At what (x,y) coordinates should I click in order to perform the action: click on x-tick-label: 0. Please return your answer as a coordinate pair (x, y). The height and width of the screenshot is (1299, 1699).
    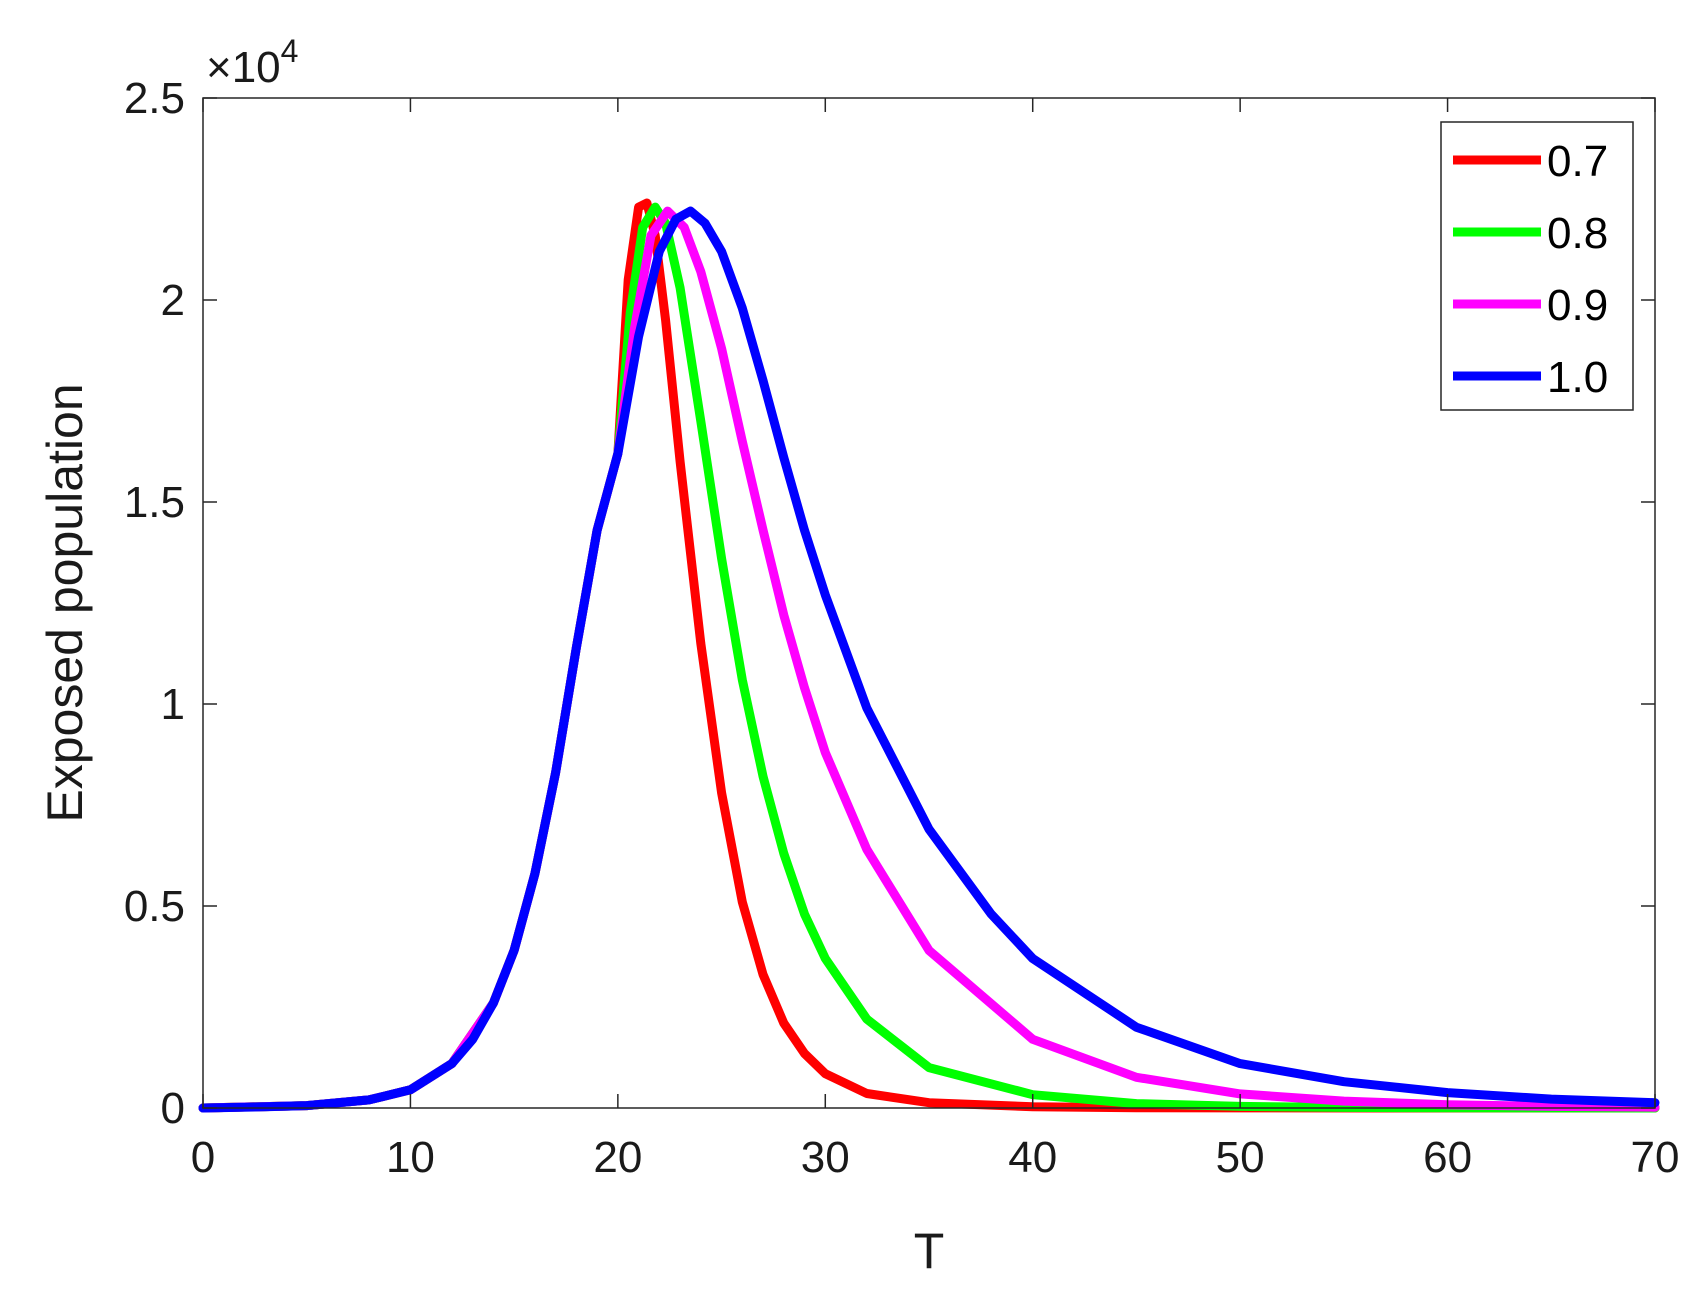
    Looking at the image, I should click on (203, 1157).